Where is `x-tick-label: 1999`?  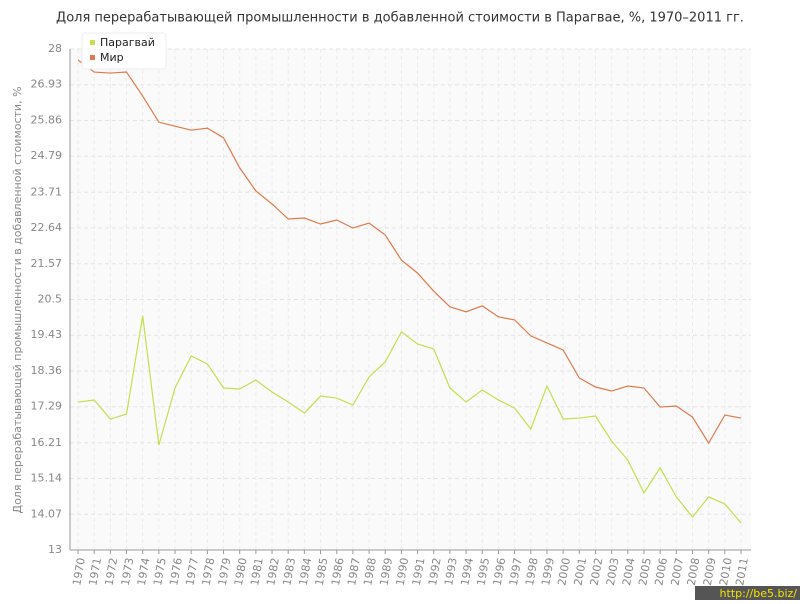 x-tick-label: 1999 is located at coordinates (548, 572).